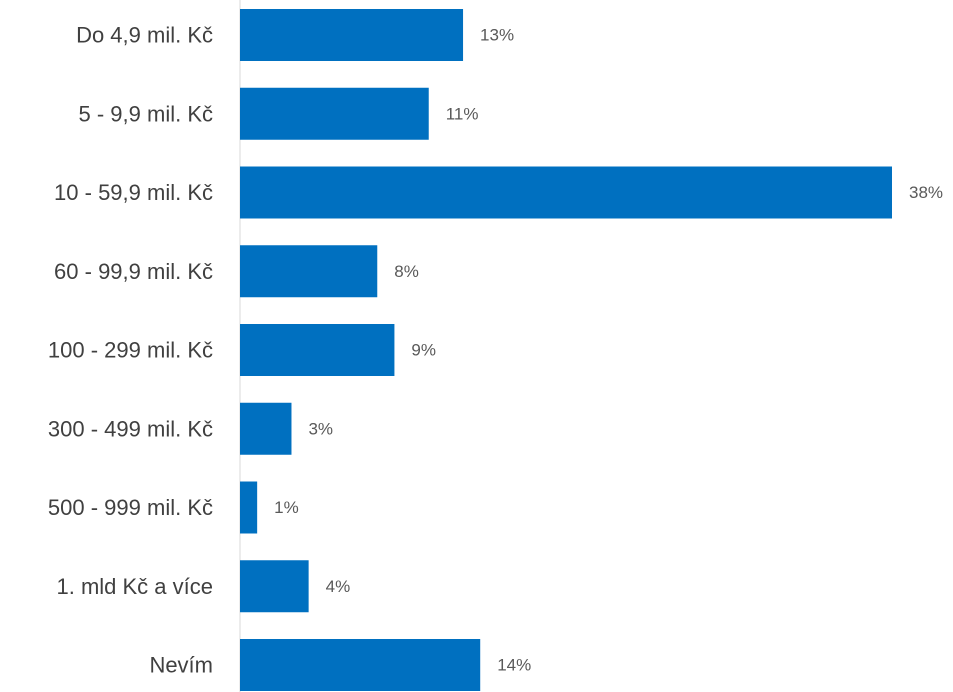 The image size is (953, 692). Describe the element at coordinates (286, 507) in the screenshot. I see `data-label: 1%` at that location.